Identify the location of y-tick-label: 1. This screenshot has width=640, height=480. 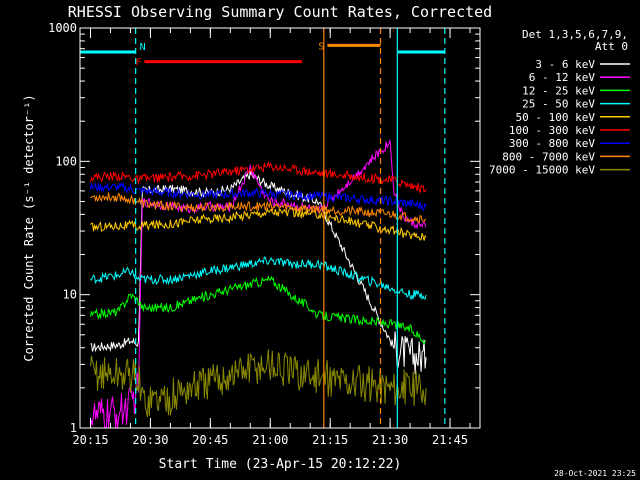
(73, 428).